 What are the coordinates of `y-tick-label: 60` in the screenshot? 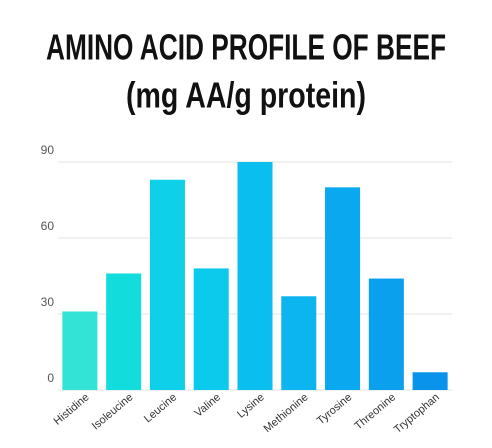 It's located at (48, 226).